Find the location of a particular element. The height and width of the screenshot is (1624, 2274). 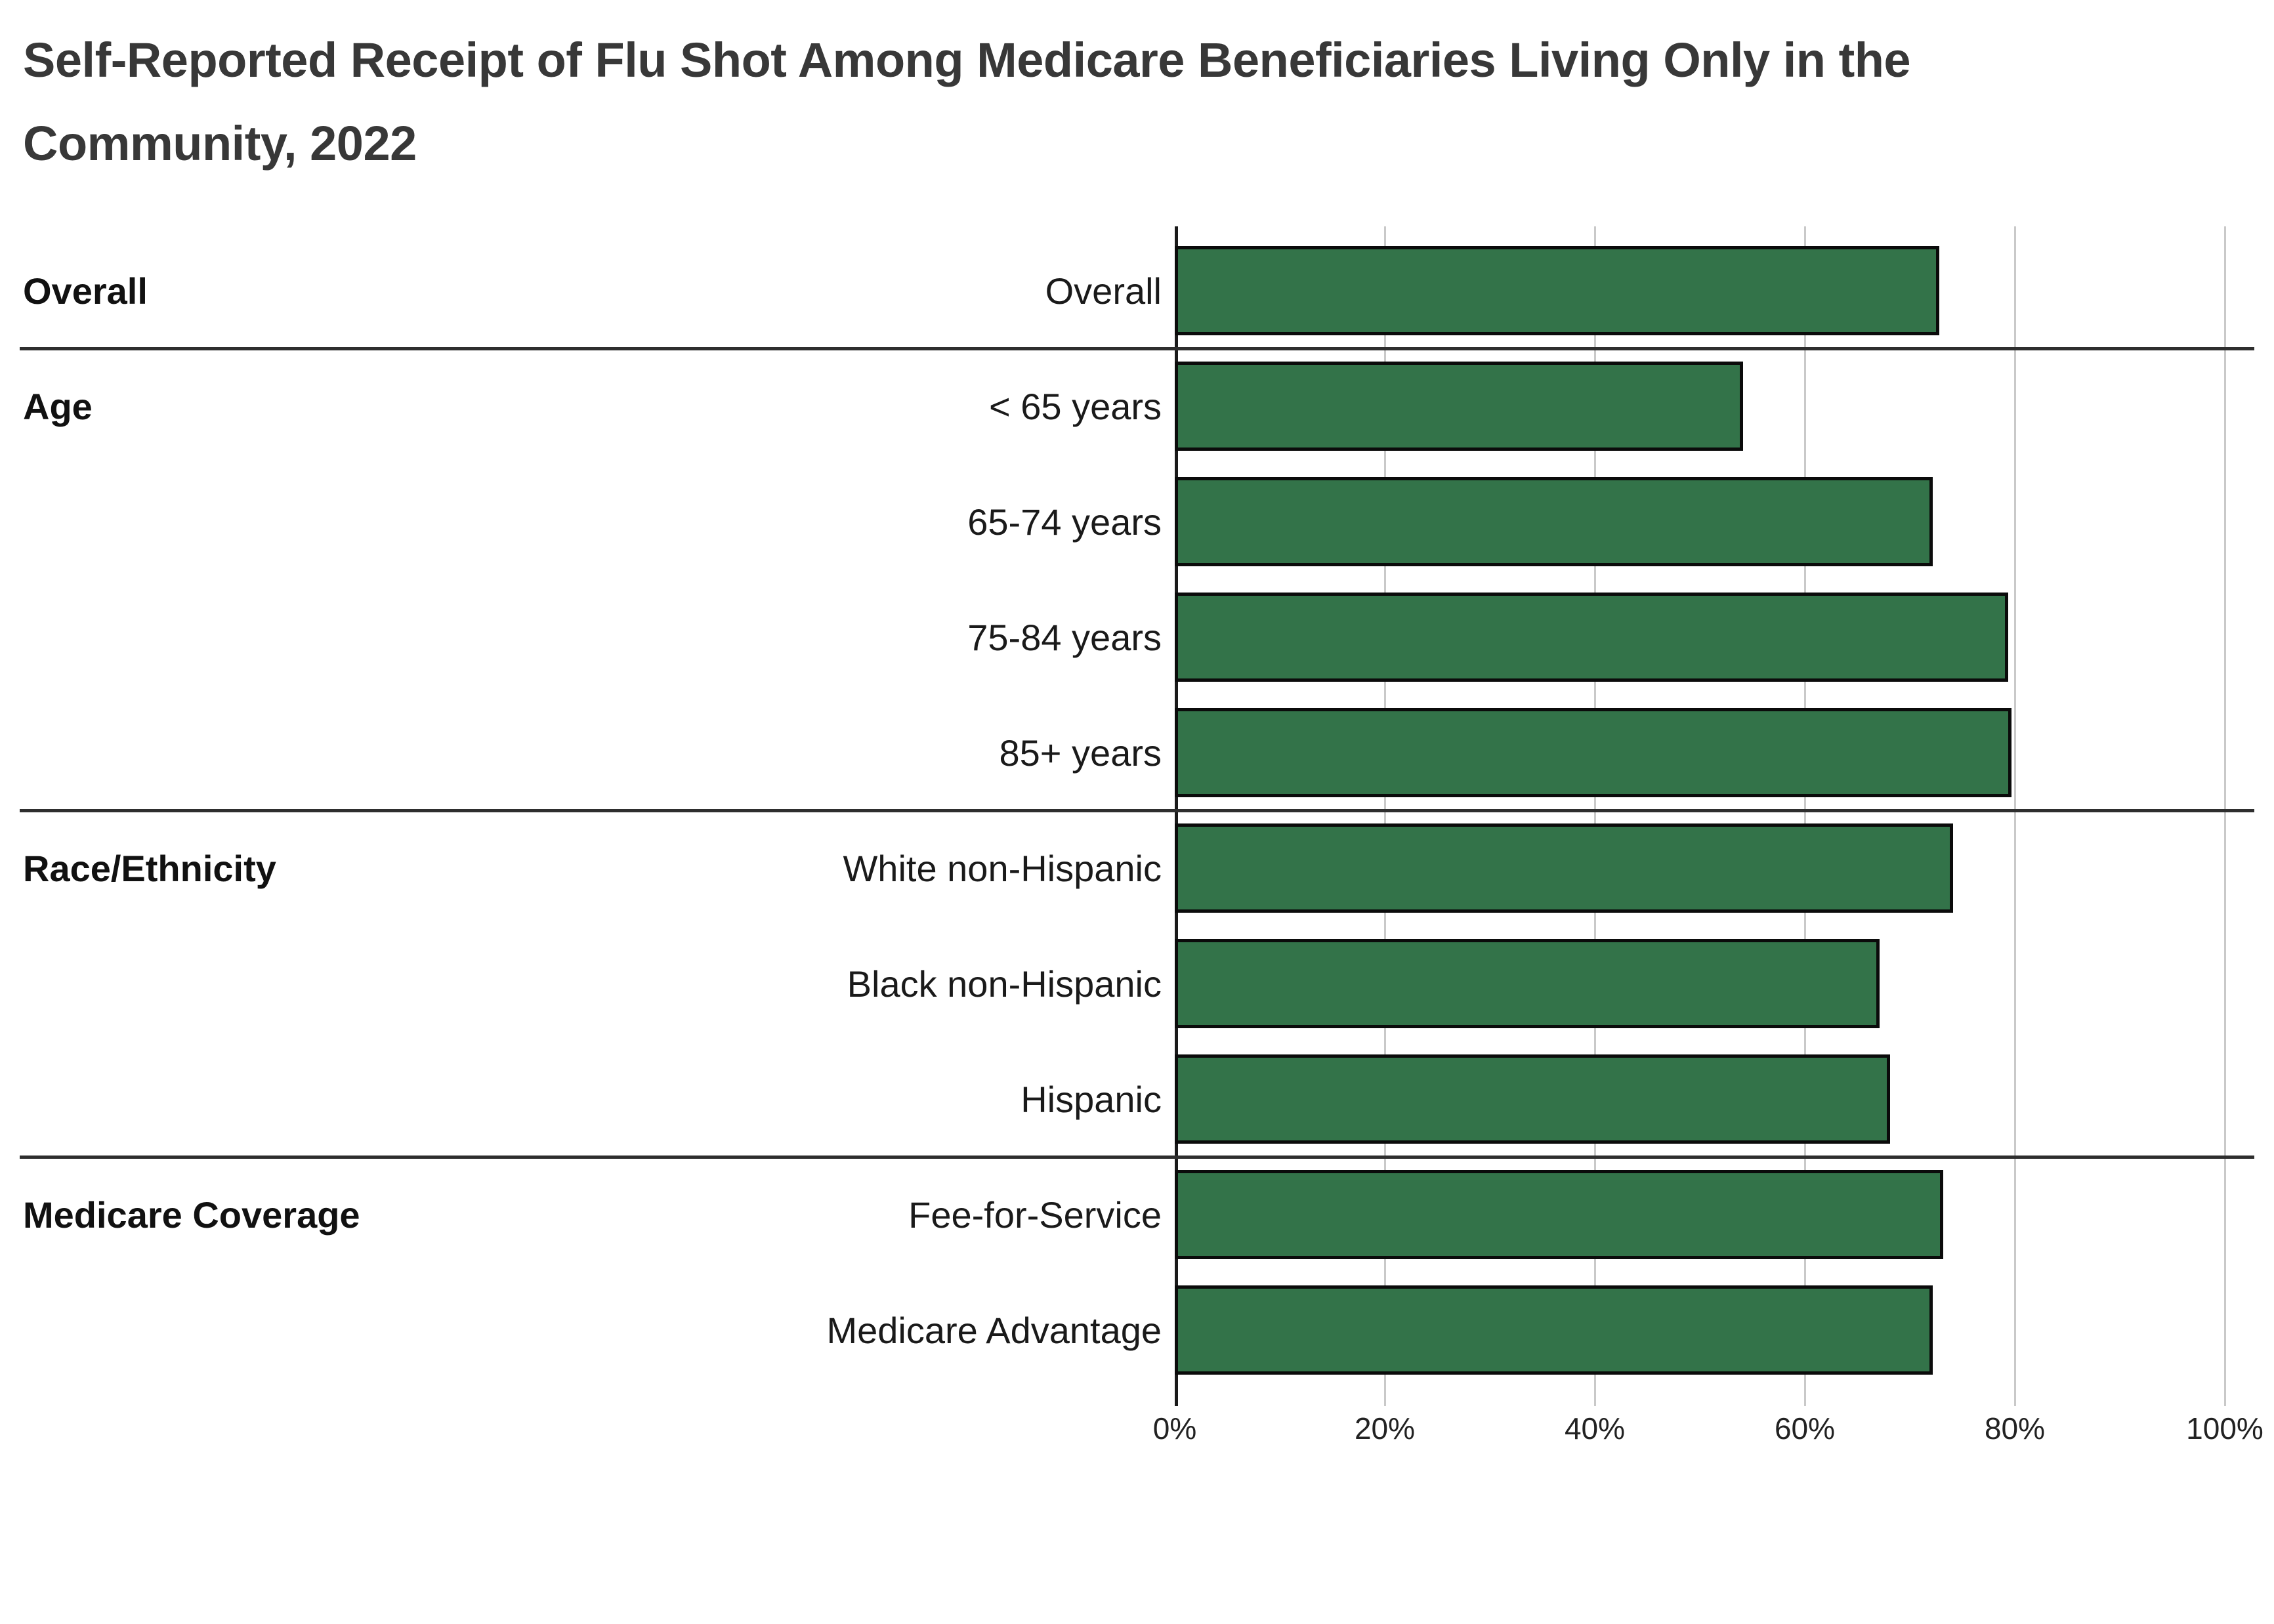

x-axis-tick-label: 100% is located at coordinates (2224, 1428).